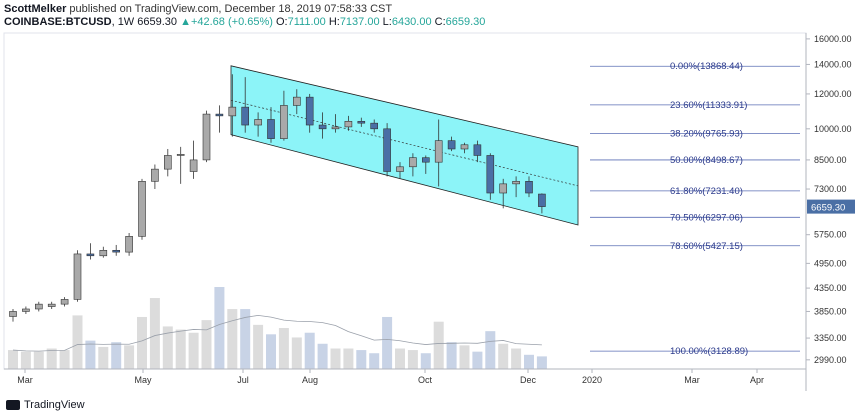  Describe the element at coordinates (277, 333) in the screenshot. I see `volume-moving-average` at that location.